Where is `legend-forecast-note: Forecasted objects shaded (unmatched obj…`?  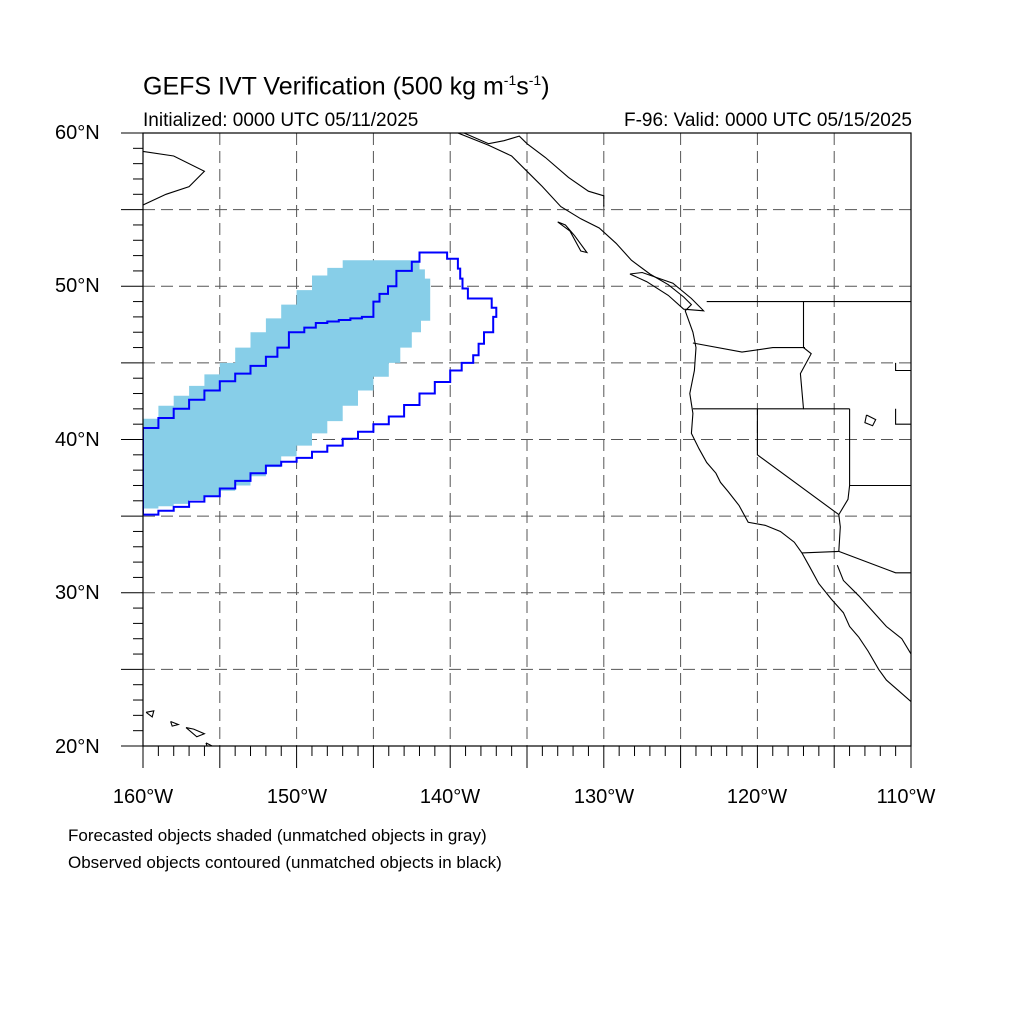 legend-forecast-note: Forecasted objects shaded (unmatched obj… is located at coordinates (277, 835).